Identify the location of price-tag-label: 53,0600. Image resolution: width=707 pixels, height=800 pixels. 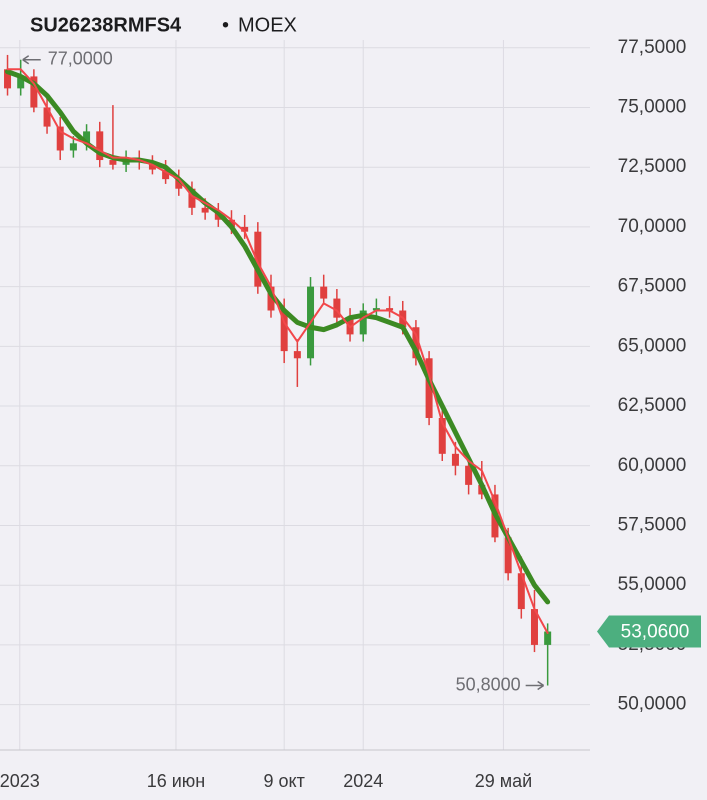
(655, 632).